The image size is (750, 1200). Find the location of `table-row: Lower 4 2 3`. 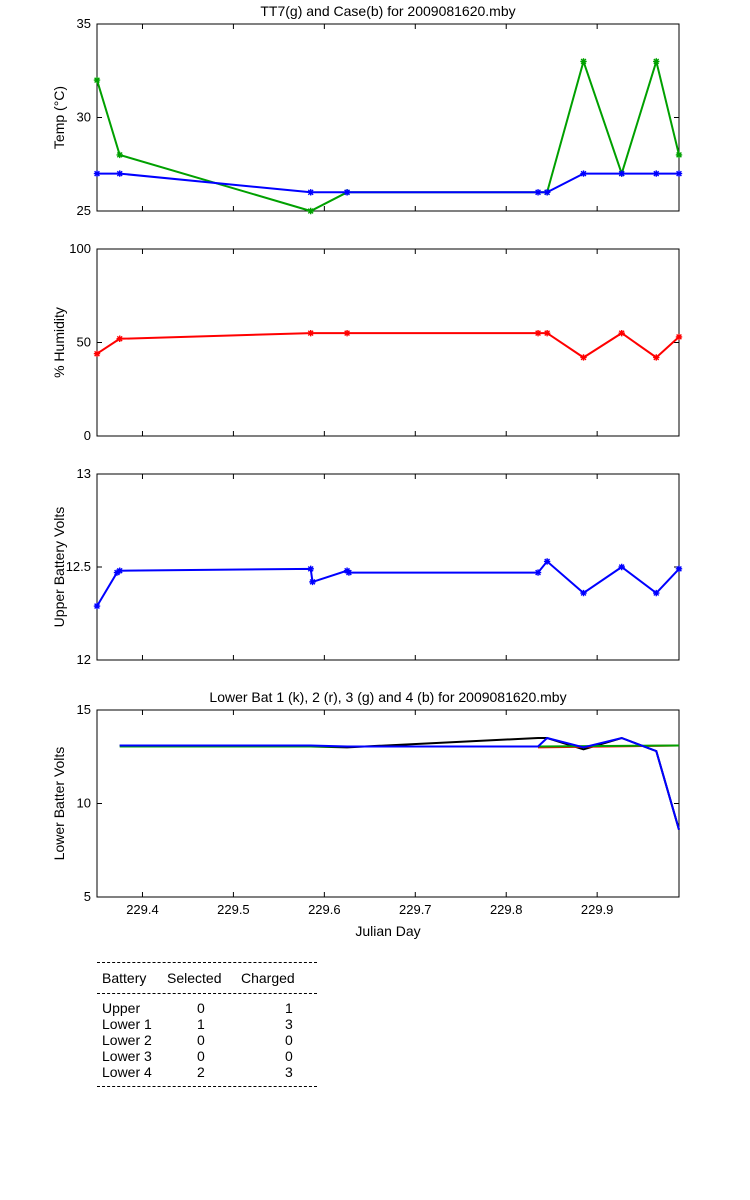

table-row: Lower 4 2 3 is located at coordinates (207, 1072).